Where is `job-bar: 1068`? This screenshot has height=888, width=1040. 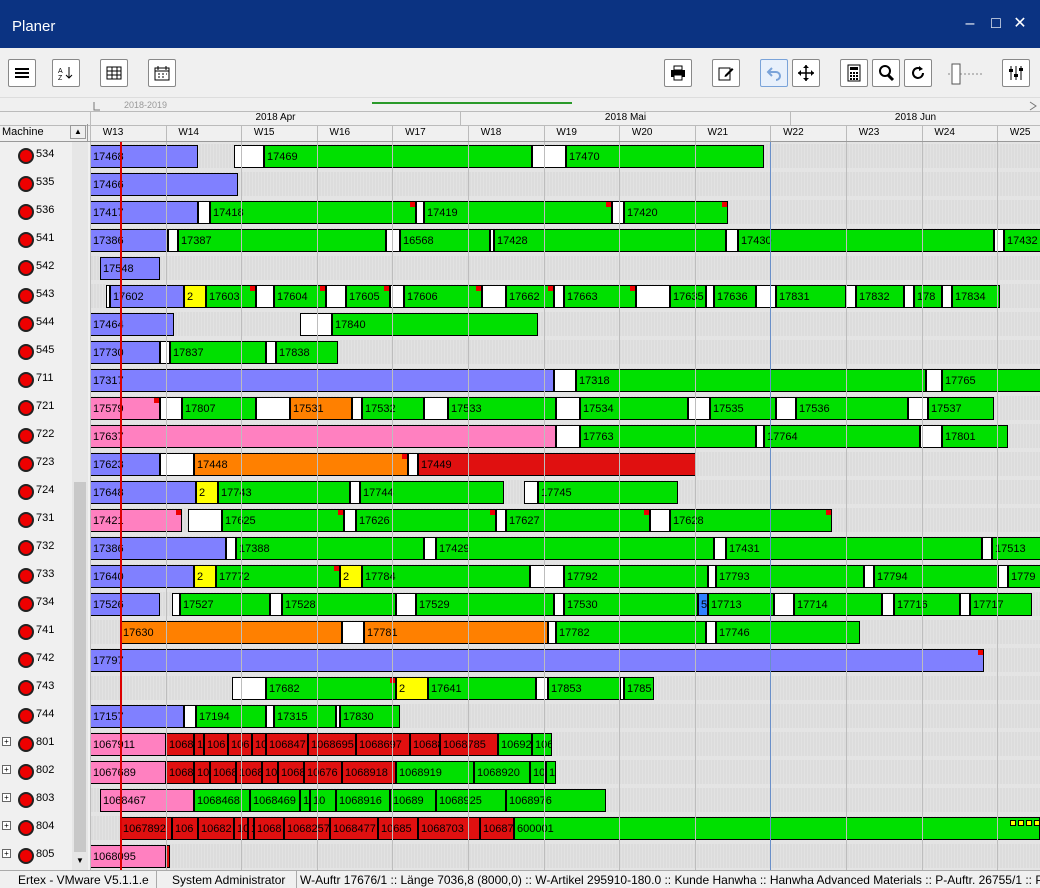
job-bar: 1068 is located at coordinates (223, 772).